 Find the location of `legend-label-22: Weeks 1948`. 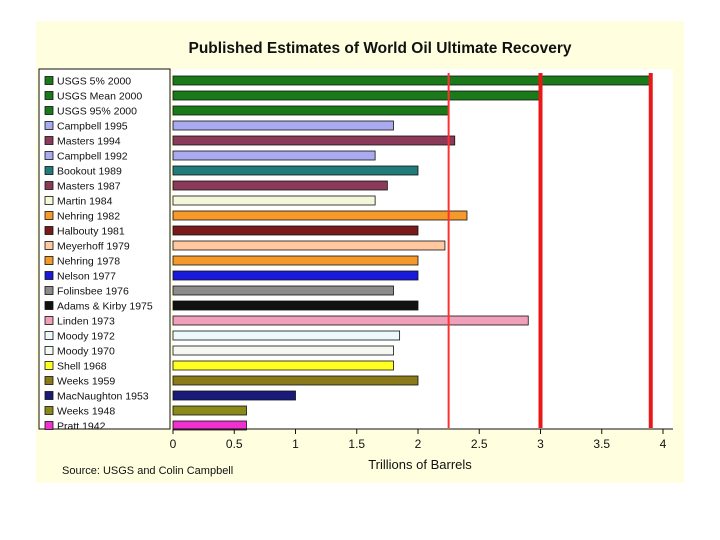

legend-label-22: Weeks 1948 is located at coordinates (86, 412).